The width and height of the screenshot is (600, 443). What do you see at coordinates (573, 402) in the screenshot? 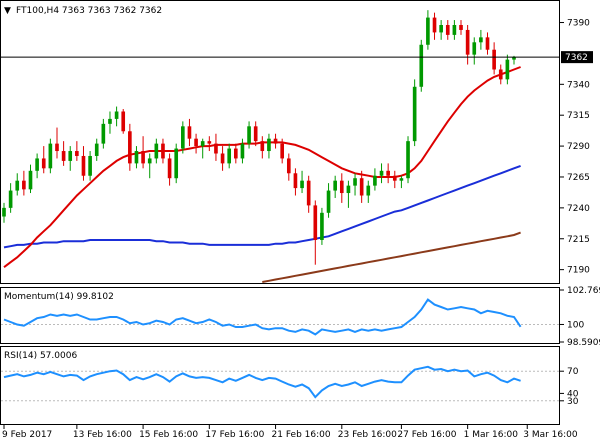
I see `rsi-y-tick-label: 30` at bounding box center [573, 402].